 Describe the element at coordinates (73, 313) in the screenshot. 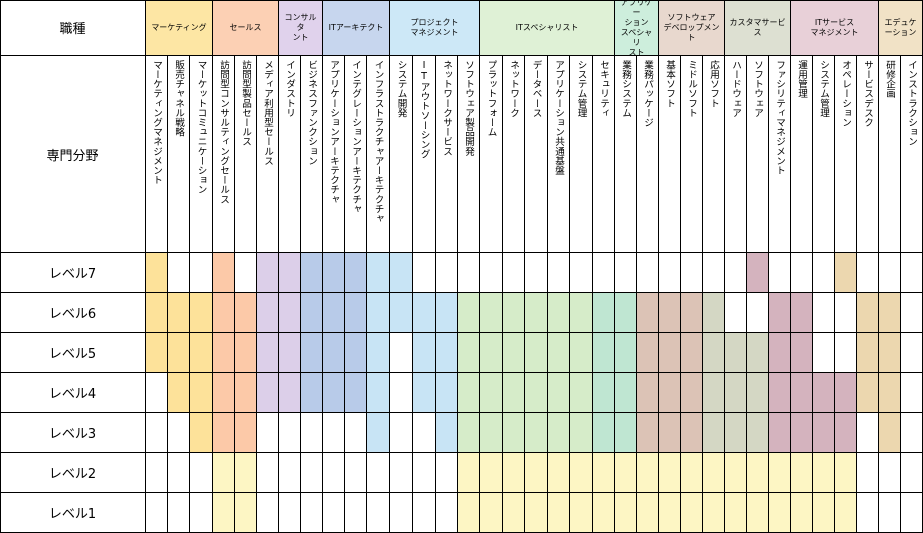

I see `level-label: レベル6` at that location.